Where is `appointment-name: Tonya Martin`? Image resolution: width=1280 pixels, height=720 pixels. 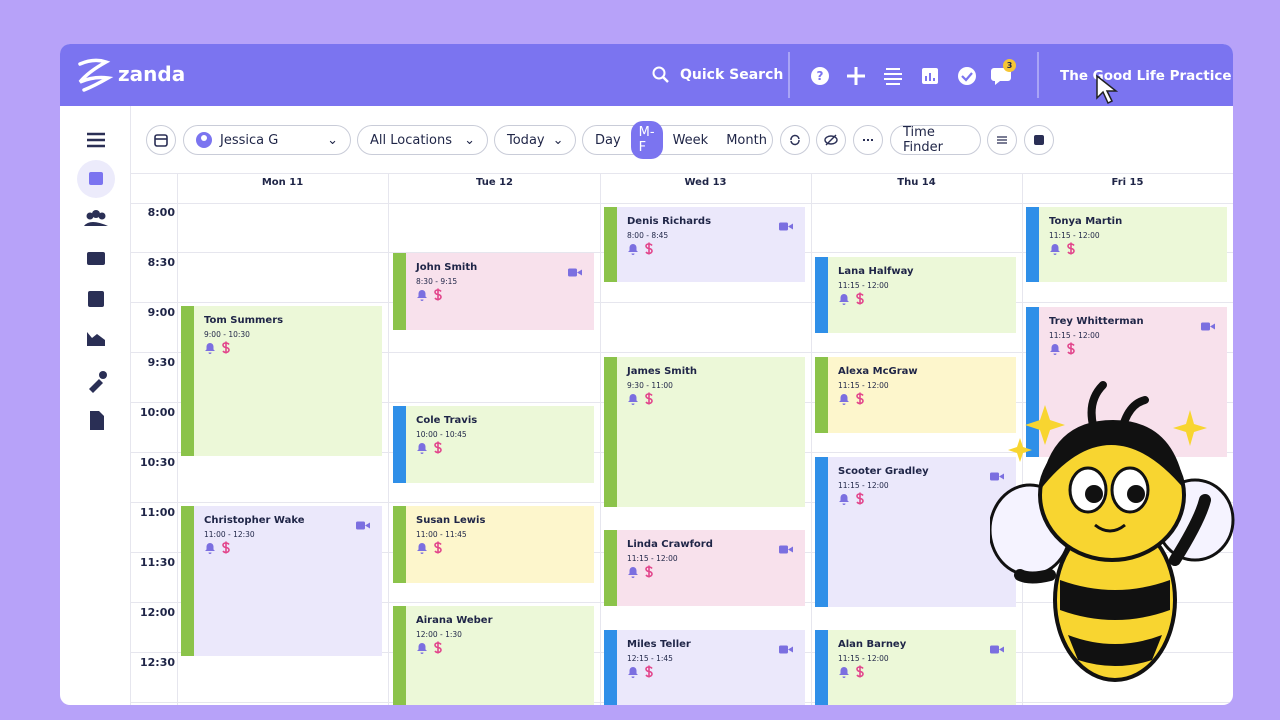 appointment-name: Tonya Martin is located at coordinates (1086, 221).